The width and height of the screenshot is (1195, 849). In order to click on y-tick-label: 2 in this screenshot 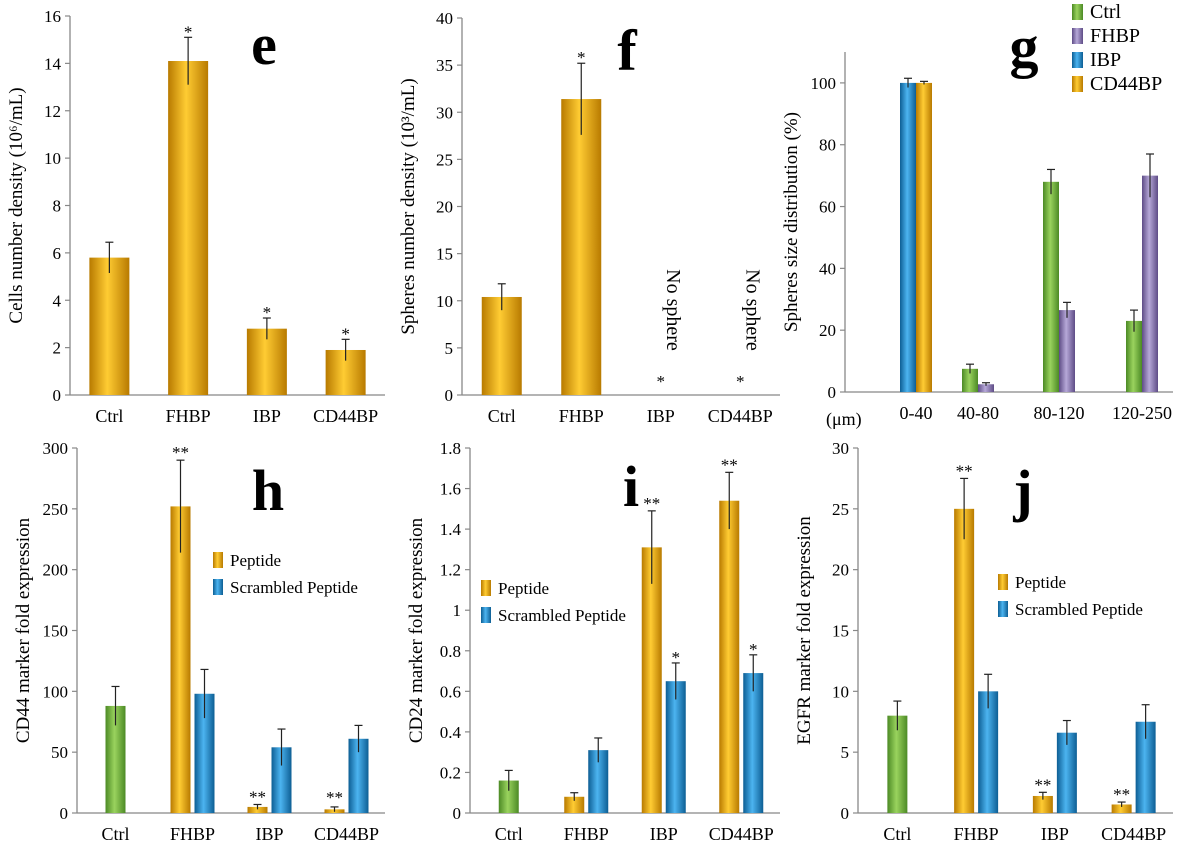, I will do `click(57, 348)`.